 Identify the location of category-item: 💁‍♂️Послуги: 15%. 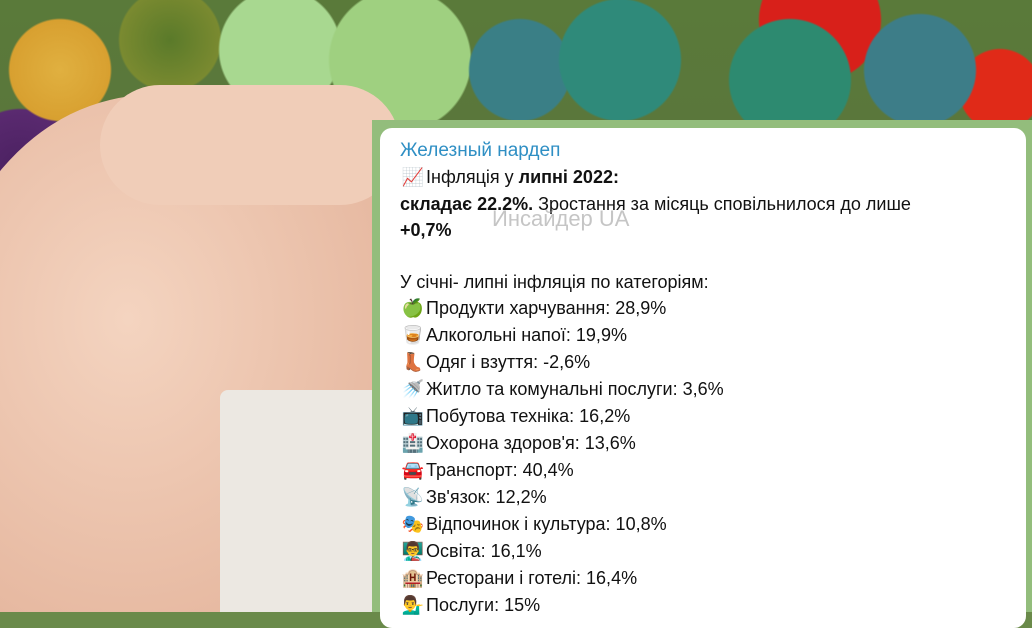
(703, 605).